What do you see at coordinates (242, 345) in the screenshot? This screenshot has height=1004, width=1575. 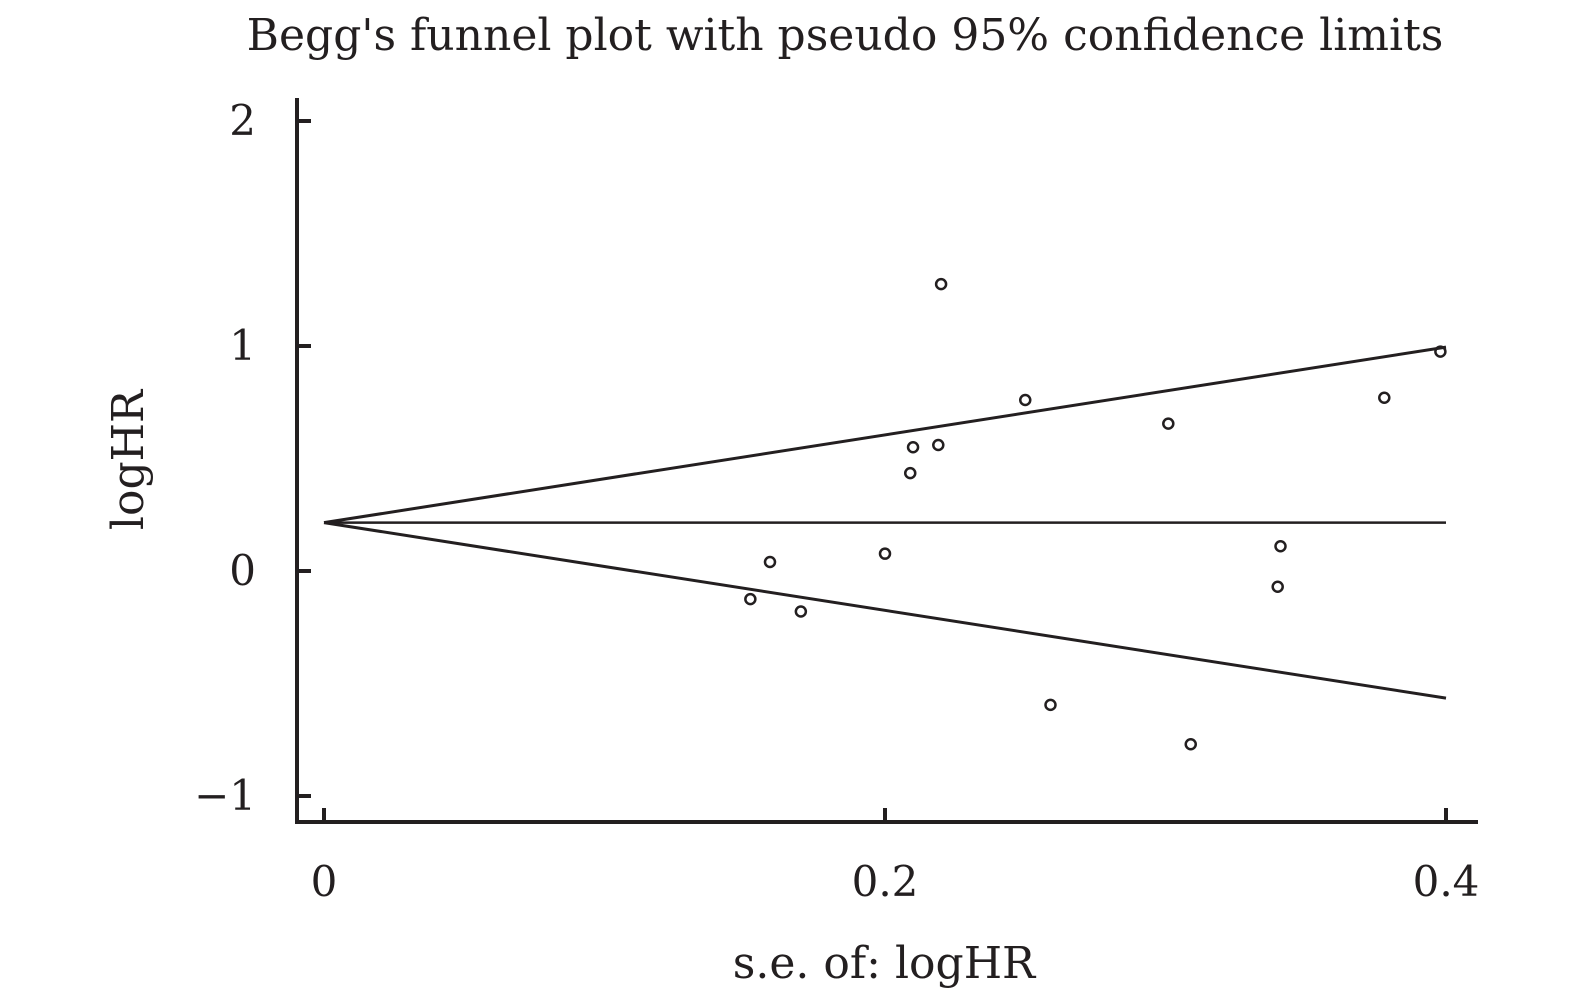 I see `y-tick-label: 1` at bounding box center [242, 345].